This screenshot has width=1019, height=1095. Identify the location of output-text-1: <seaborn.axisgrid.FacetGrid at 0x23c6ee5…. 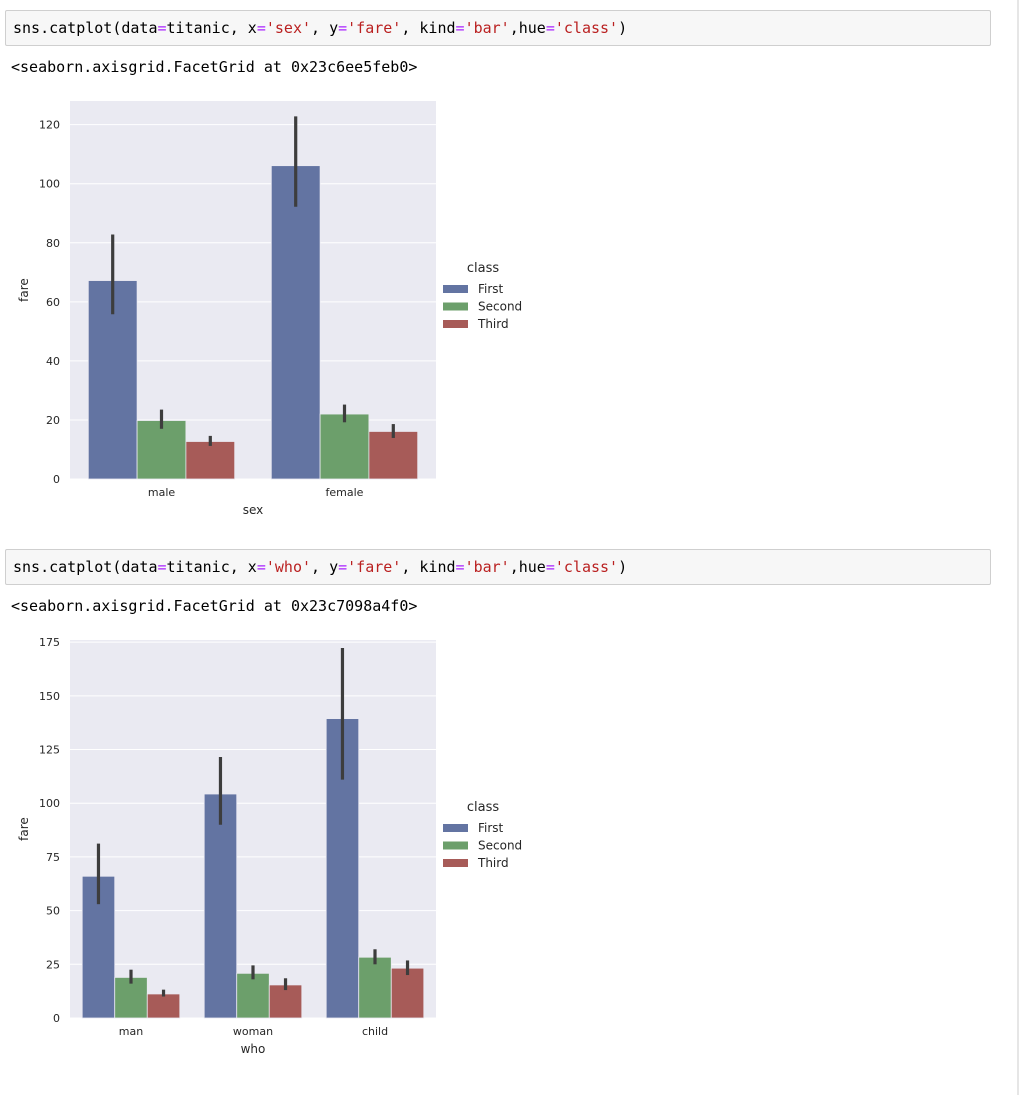
(214, 67).